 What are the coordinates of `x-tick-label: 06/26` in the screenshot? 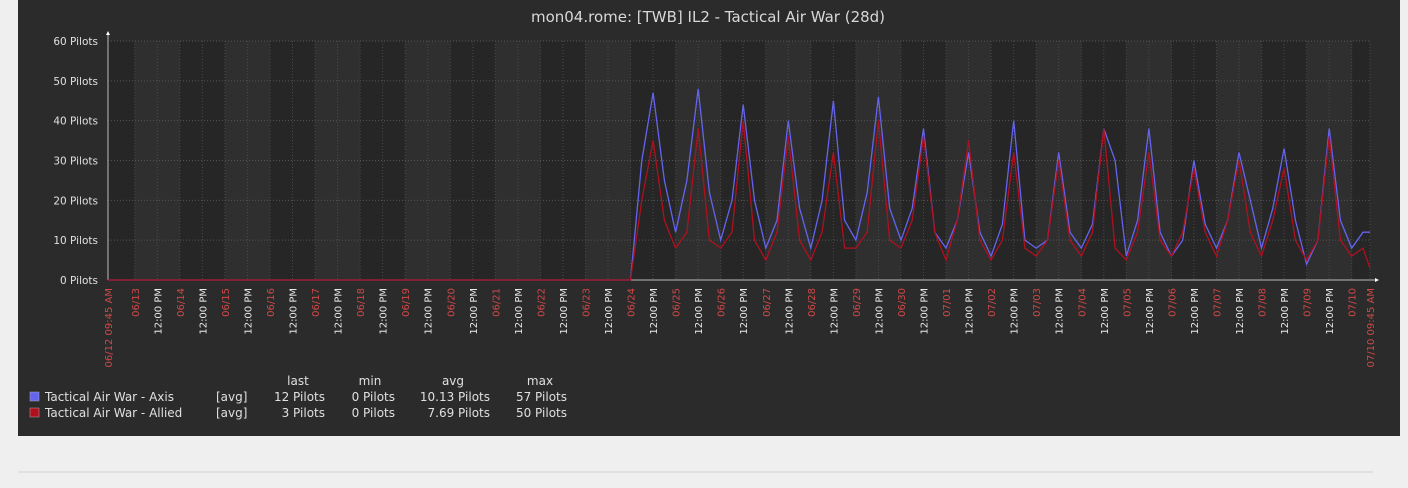 It's located at (722, 302).